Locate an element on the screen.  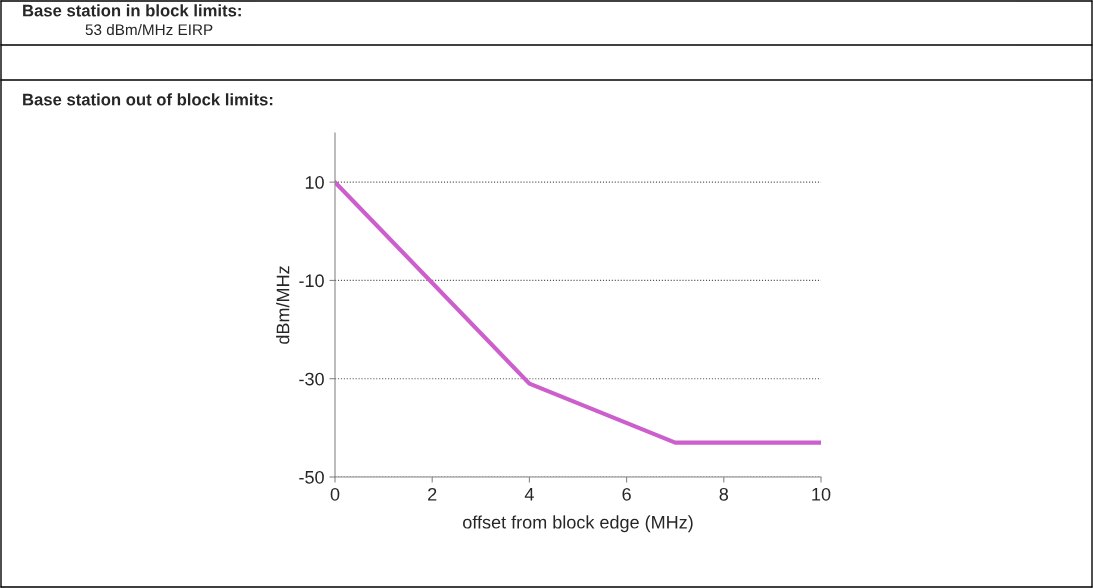
y-tick-label: -30 is located at coordinates (311, 379).